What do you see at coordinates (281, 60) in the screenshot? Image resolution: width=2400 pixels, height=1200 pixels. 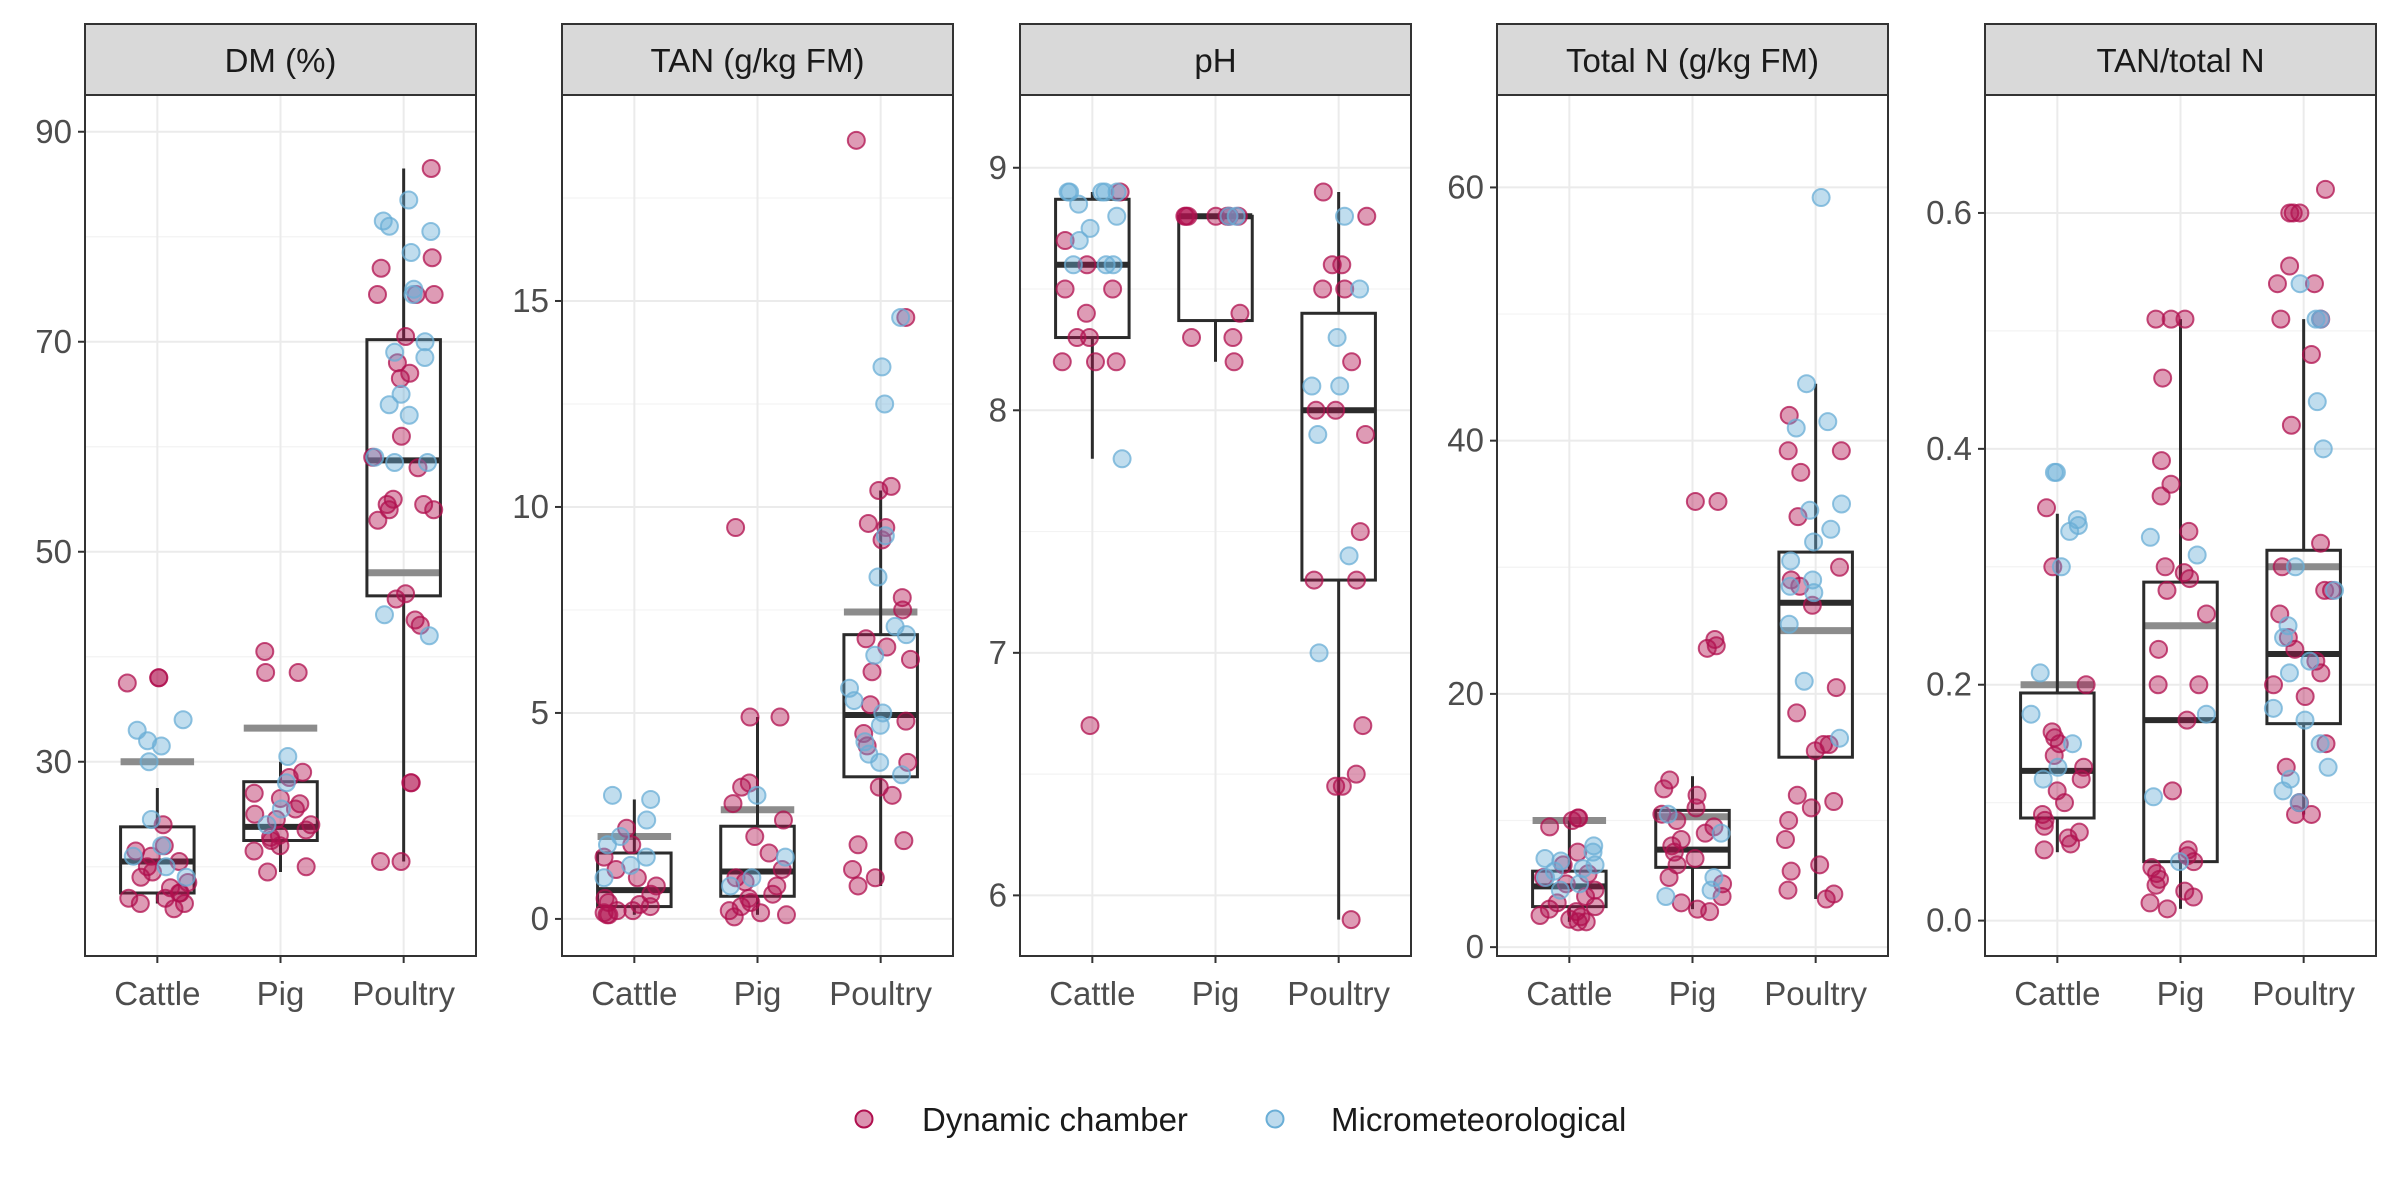 I see `strip-title: DM (%)` at bounding box center [281, 60].